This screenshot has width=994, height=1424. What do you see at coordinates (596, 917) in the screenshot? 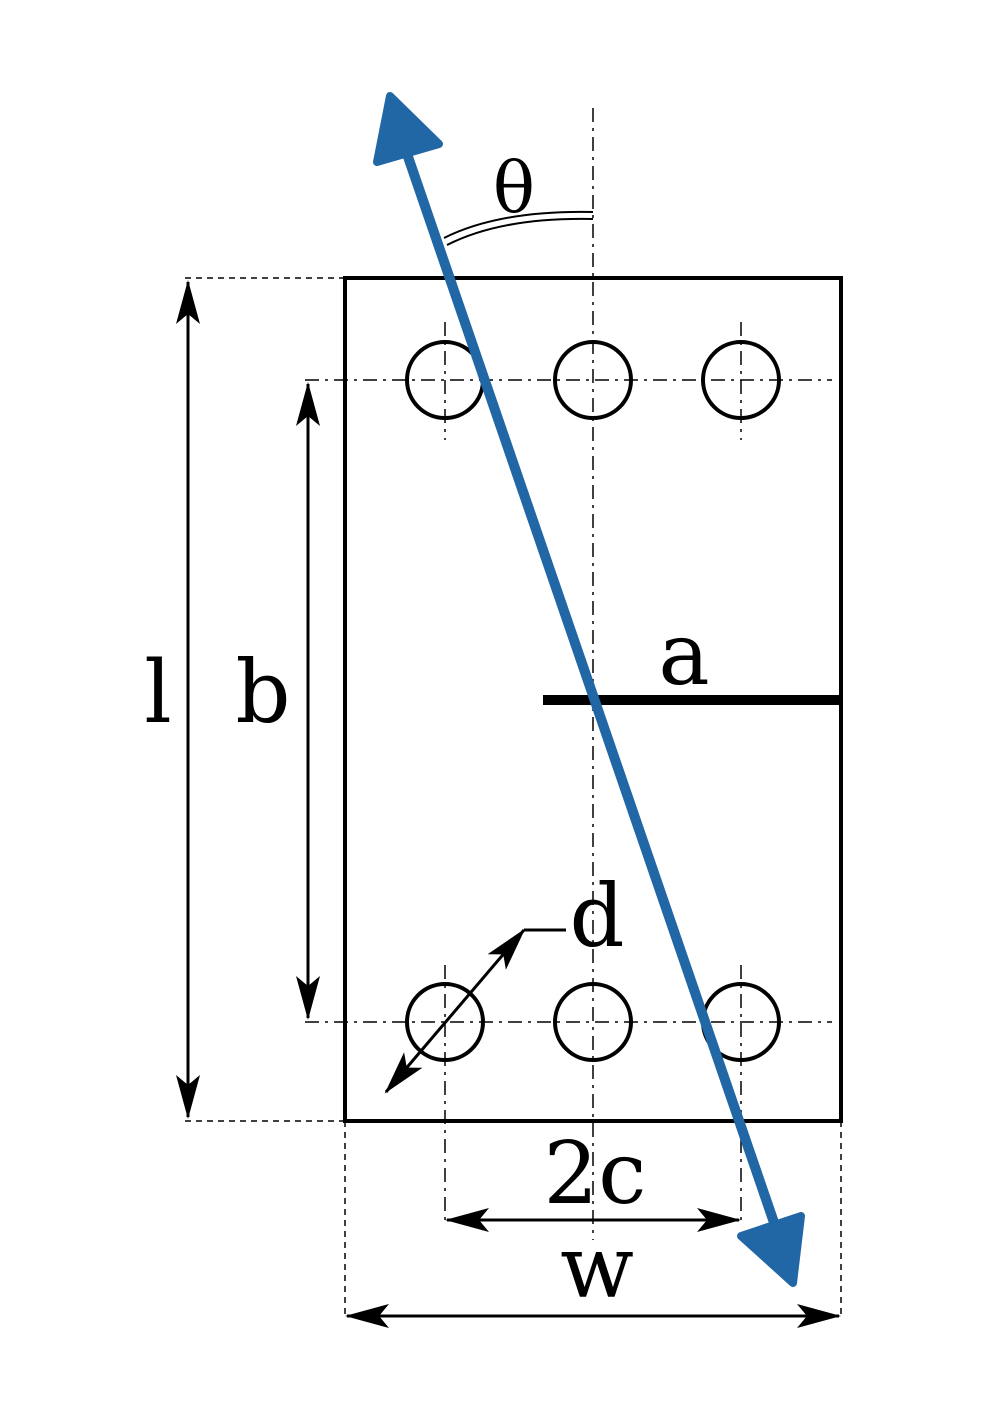
I see `hole-diameter-label: d` at bounding box center [596, 917].